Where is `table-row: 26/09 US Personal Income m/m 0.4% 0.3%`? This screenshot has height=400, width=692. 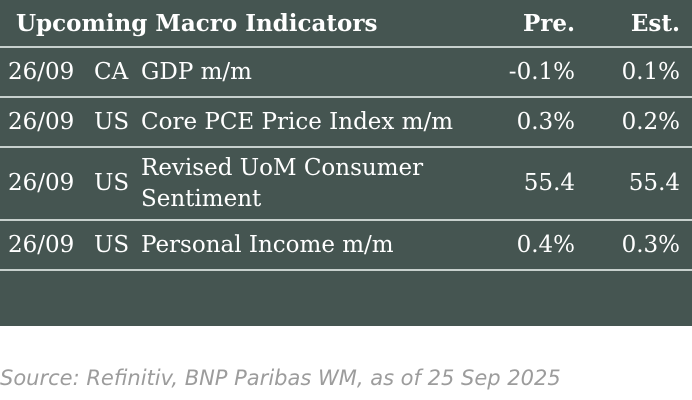
table-row: 26/09 US Personal Income m/m 0.4% 0.3% is located at coordinates (346, 245).